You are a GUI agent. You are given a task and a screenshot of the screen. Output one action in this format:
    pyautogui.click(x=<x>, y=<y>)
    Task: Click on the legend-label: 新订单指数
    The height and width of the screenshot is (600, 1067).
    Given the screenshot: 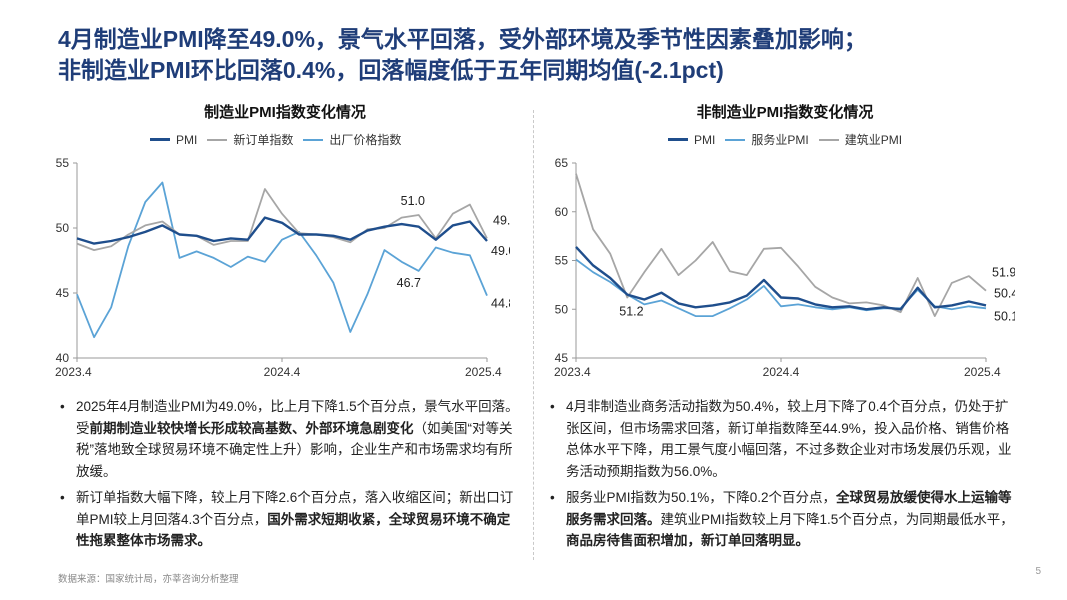 What is the action you would take?
    pyautogui.click(x=263, y=140)
    